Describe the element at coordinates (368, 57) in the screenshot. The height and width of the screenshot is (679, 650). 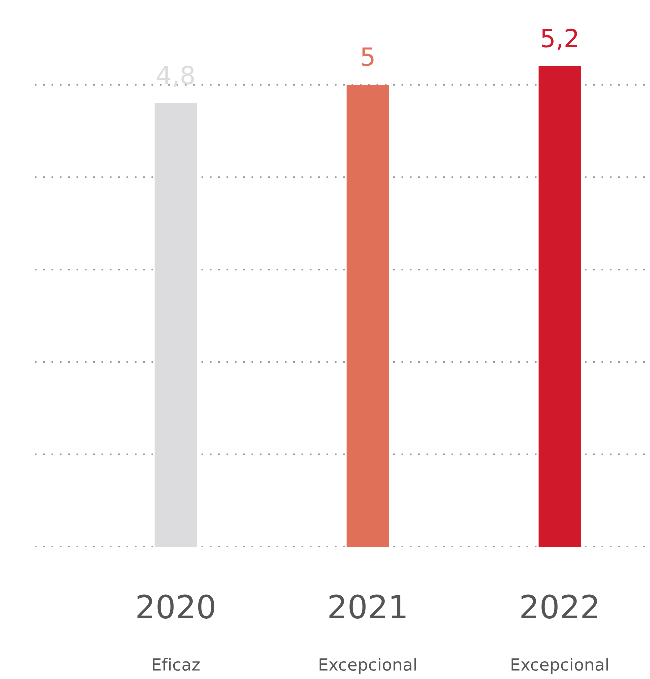
I see `data-label: 5` at that location.